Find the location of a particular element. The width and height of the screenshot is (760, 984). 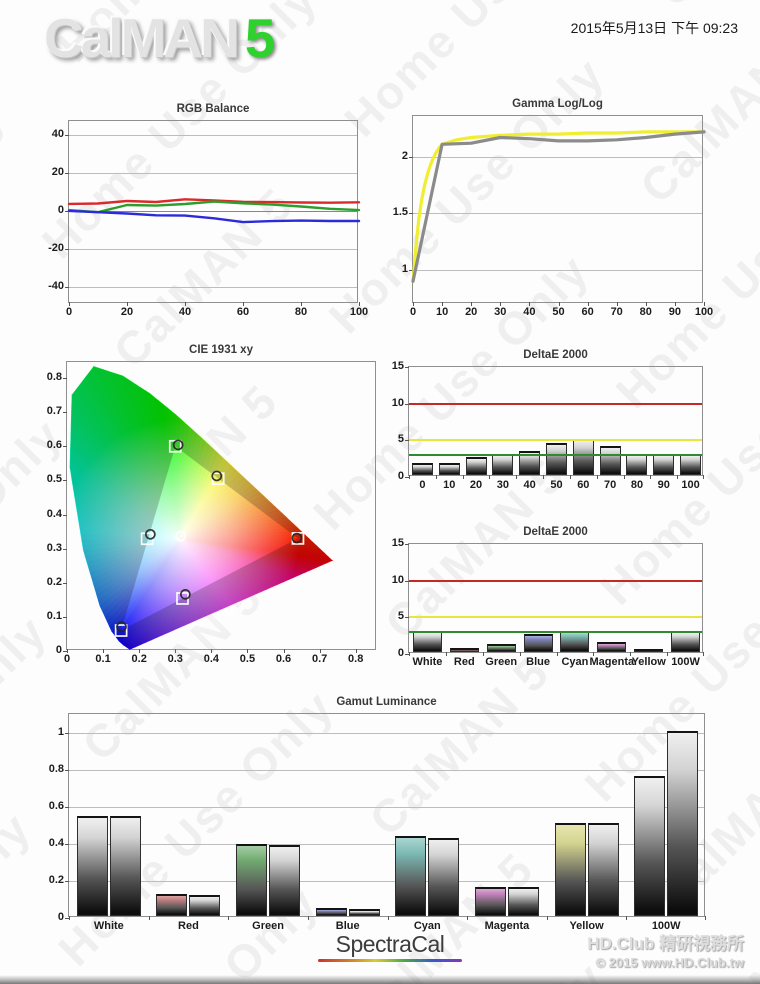

report-datetime: 2015年5月13日 下午 09:23 is located at coordinates (654, 28).